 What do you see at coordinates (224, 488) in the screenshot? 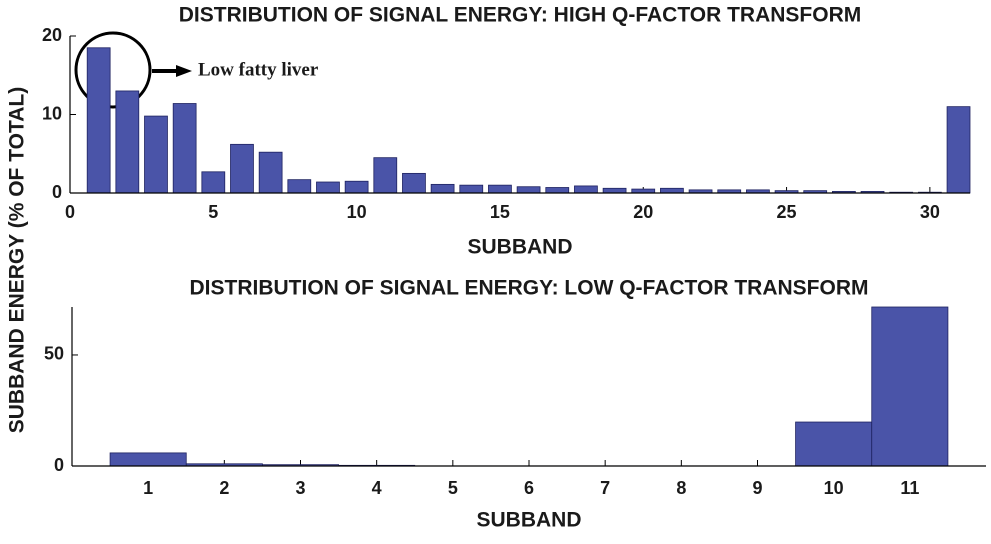
I see `x-tick-label: 2` at bounding box center [224, 488].